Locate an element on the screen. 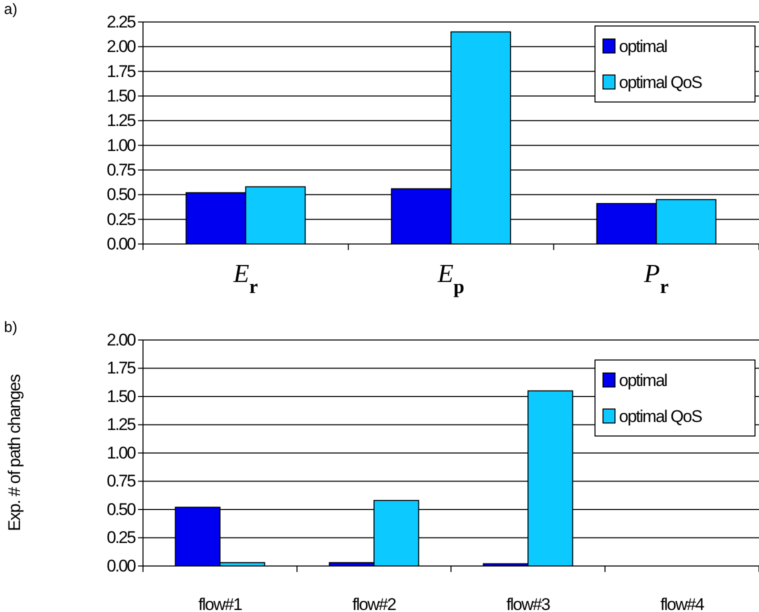 The width and height of the screenshot is (759, 612). y-tick-label: 2.25 is located at coordinates (121, 22).